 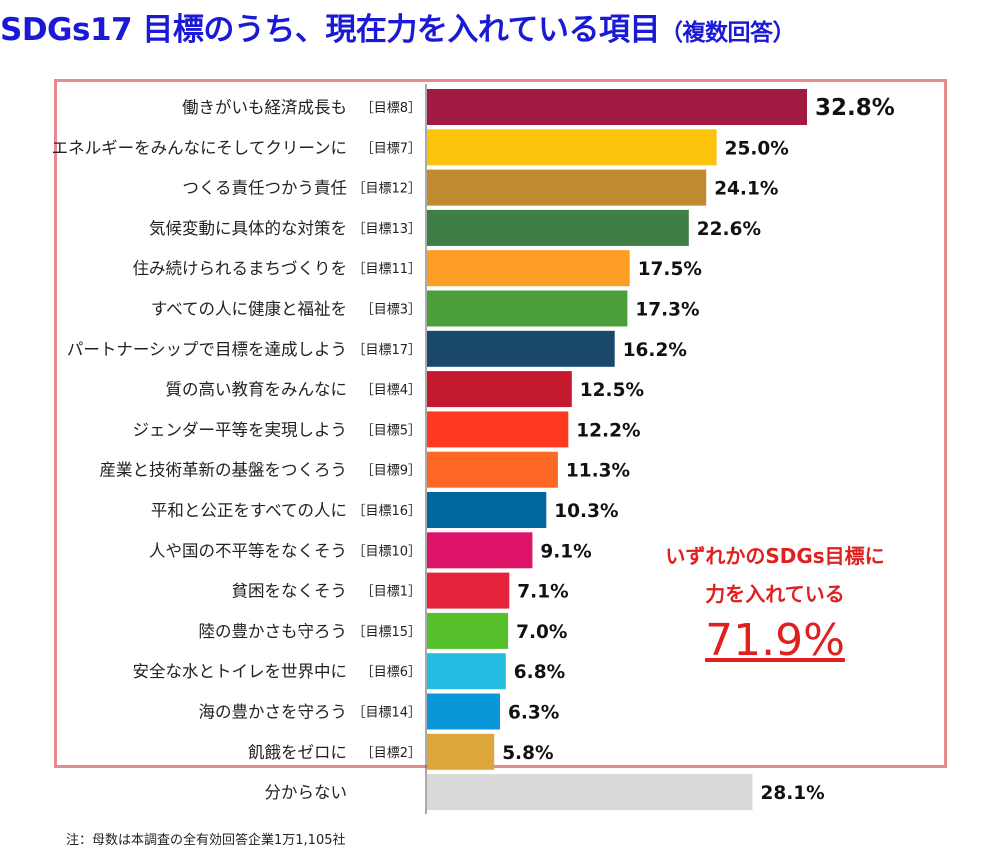 What do you see at coordinates (775, 640) in the screenshot?
I see `callout-value: 71.9%` at bounding box center [775, 640].